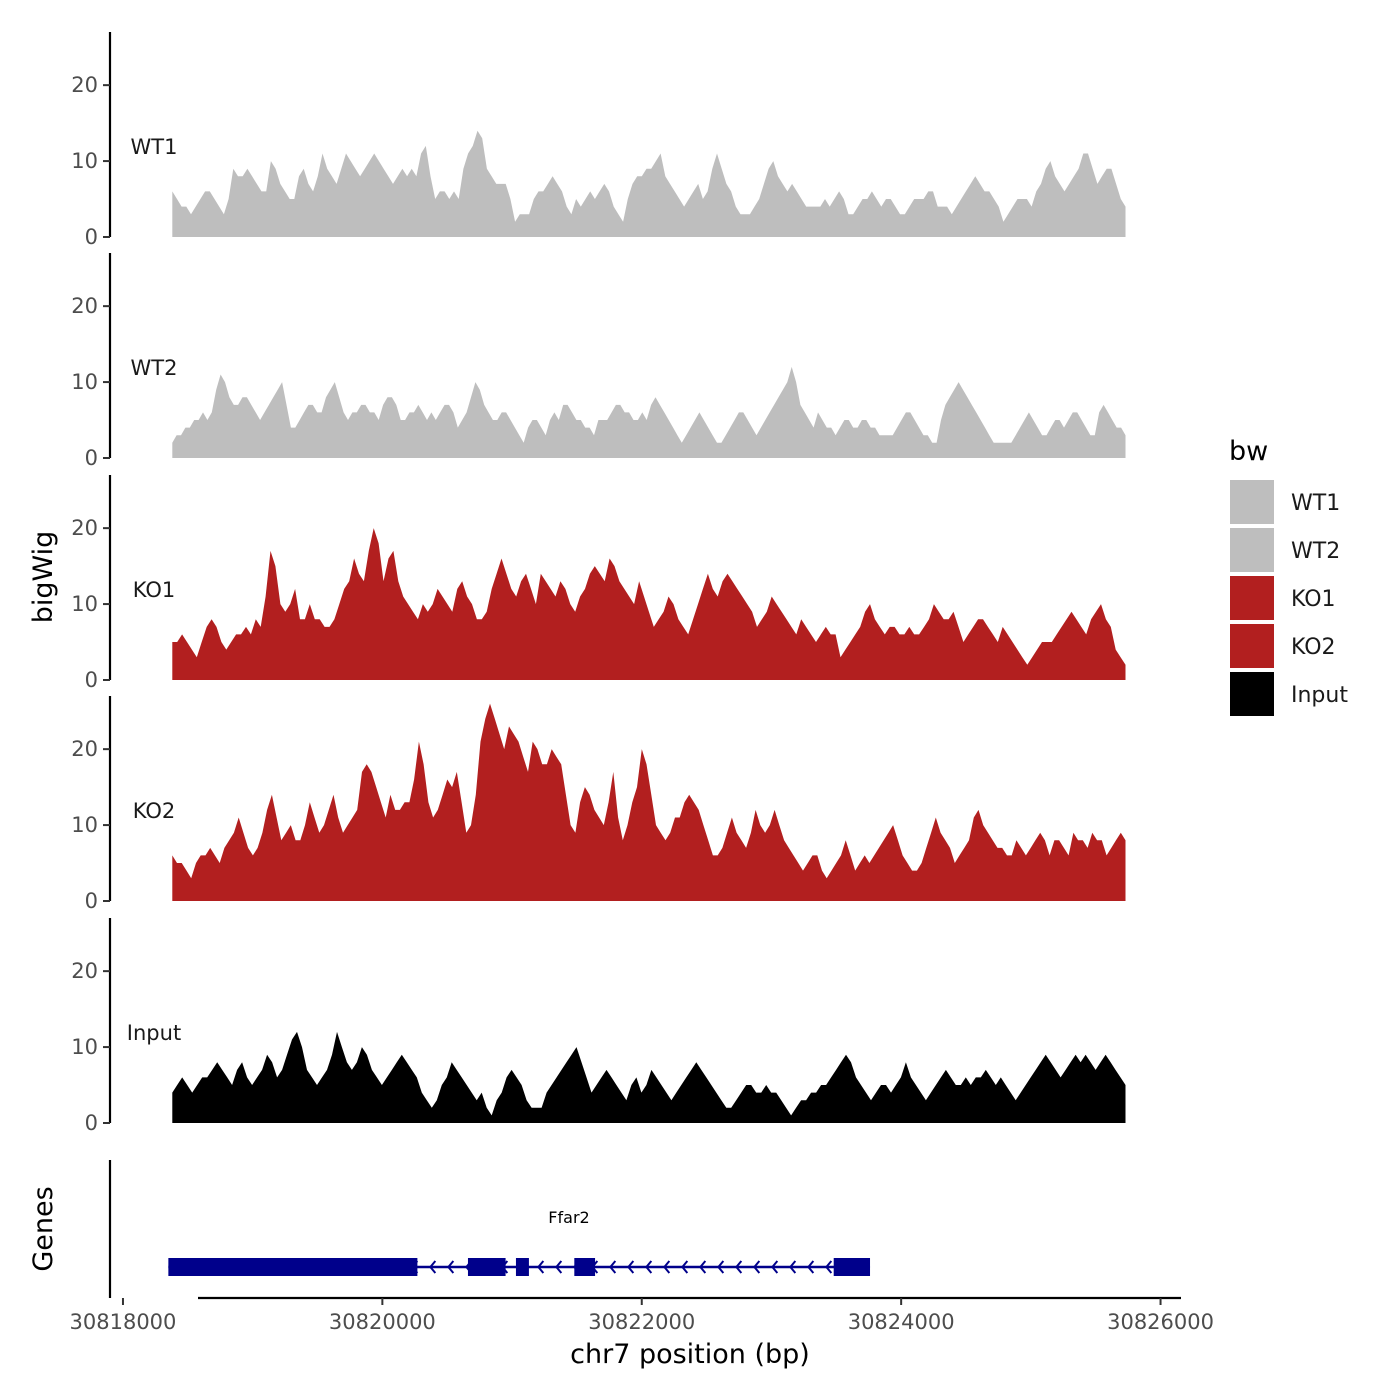  What do you see at coordinates (1285, 550) in the screenshot?
I see `legend-entry-wt2: WT2` at bounding box center [1285, 550].